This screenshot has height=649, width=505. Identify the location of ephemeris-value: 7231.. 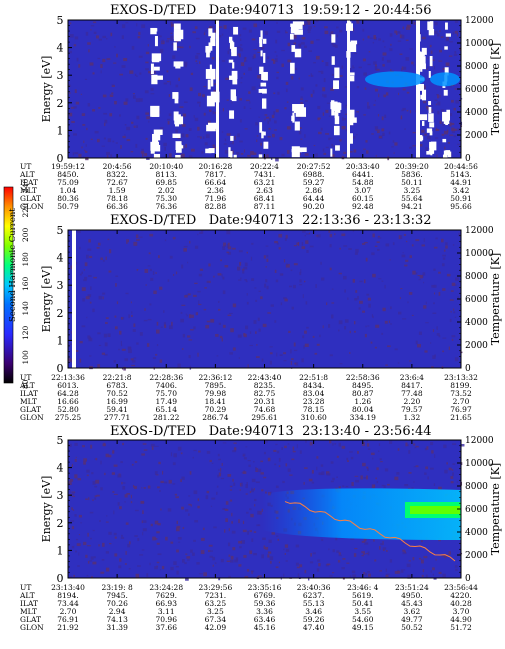
(215, 595).